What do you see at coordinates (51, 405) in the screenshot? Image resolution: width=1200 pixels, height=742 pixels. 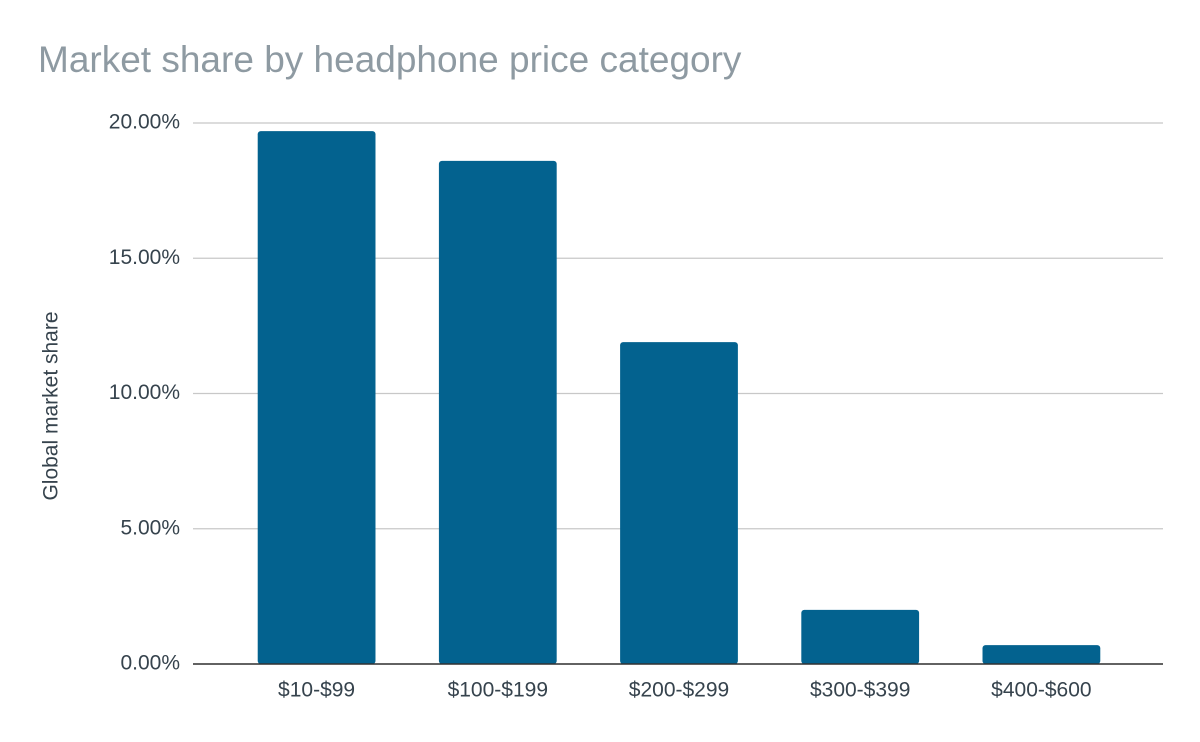 I see `y-axis-label: Global market share` at bounding box center [51, 405].